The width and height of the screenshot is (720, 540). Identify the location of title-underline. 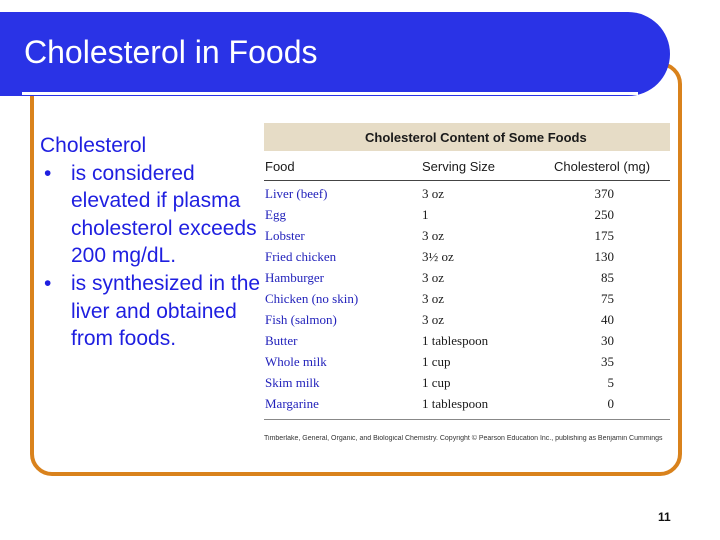
(330, 93).